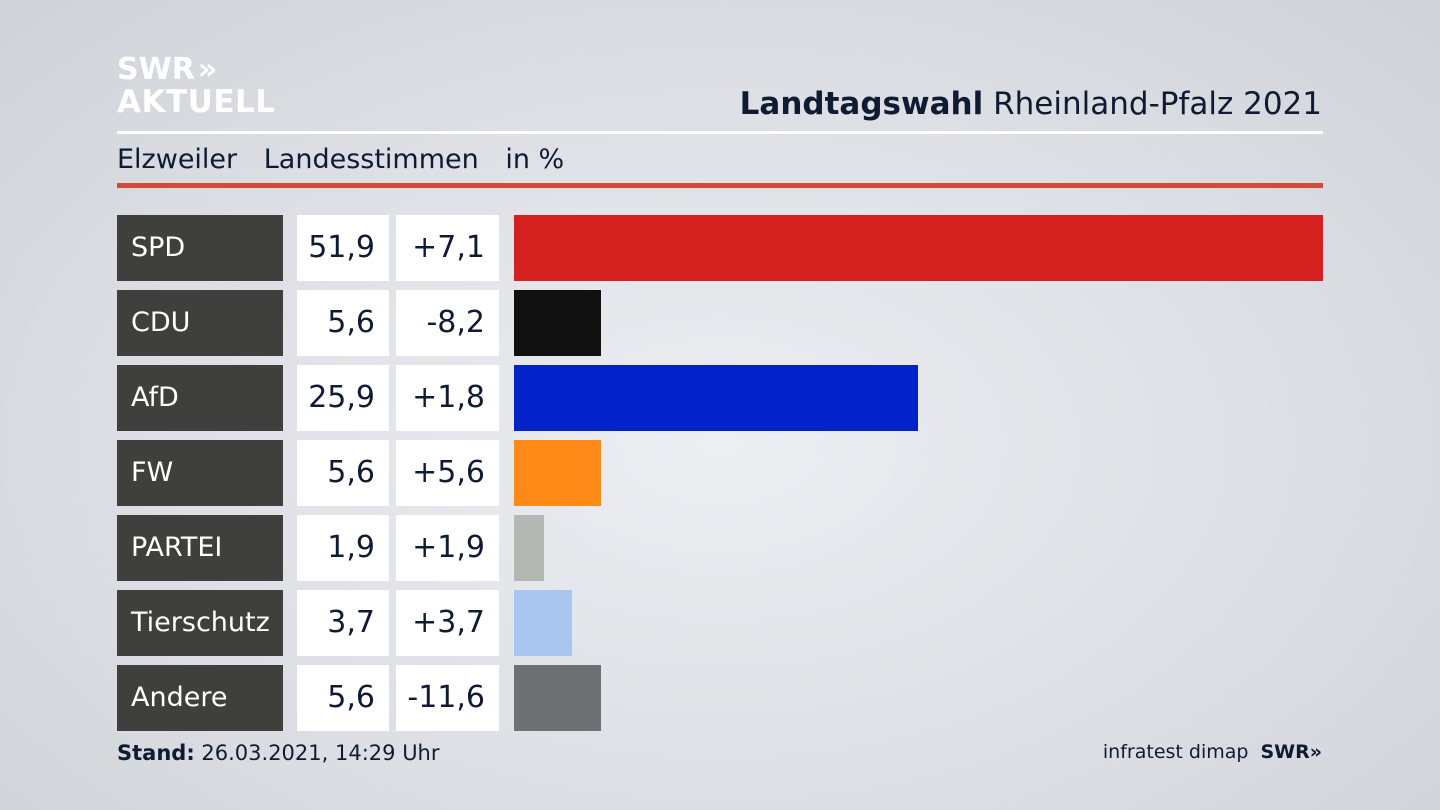 The width and height of the screenshot is (1440, 810). Describe the element at coordinates (343, 248) in the screenshot. I see `vote-share-label: 51,9` at that location.